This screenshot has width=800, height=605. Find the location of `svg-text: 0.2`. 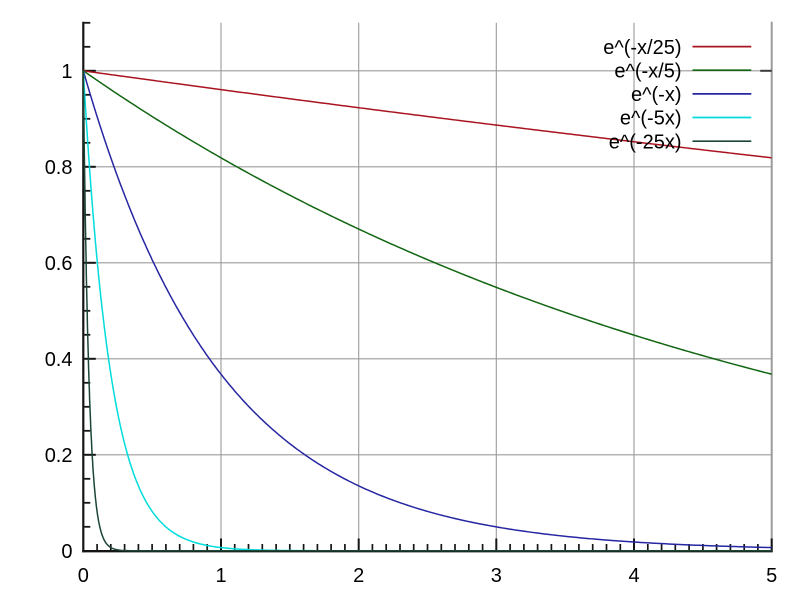

svg-text: 0.2 is located at coordinates (59, 456).